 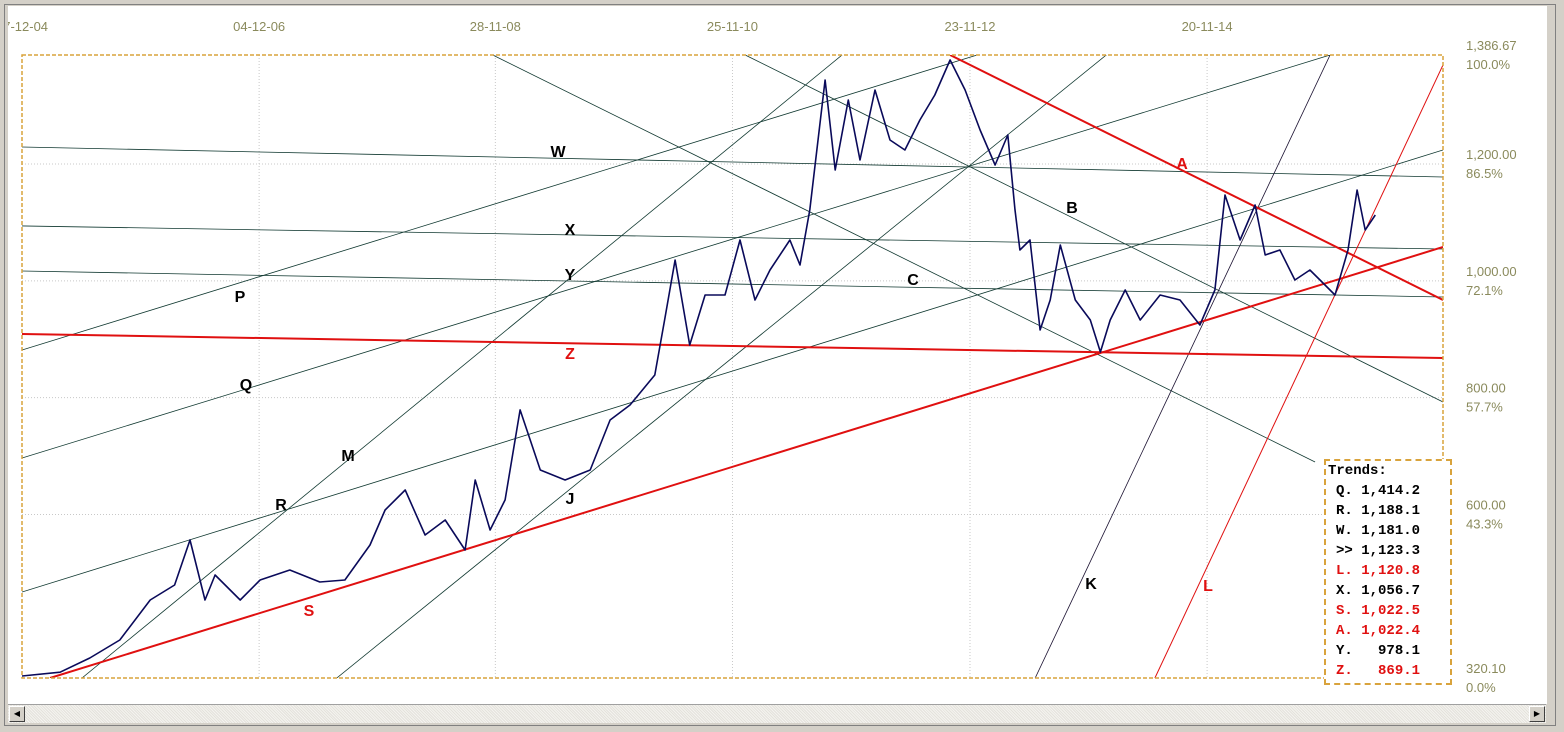 I want to click on trendline-x, so click(x=732, y=237).